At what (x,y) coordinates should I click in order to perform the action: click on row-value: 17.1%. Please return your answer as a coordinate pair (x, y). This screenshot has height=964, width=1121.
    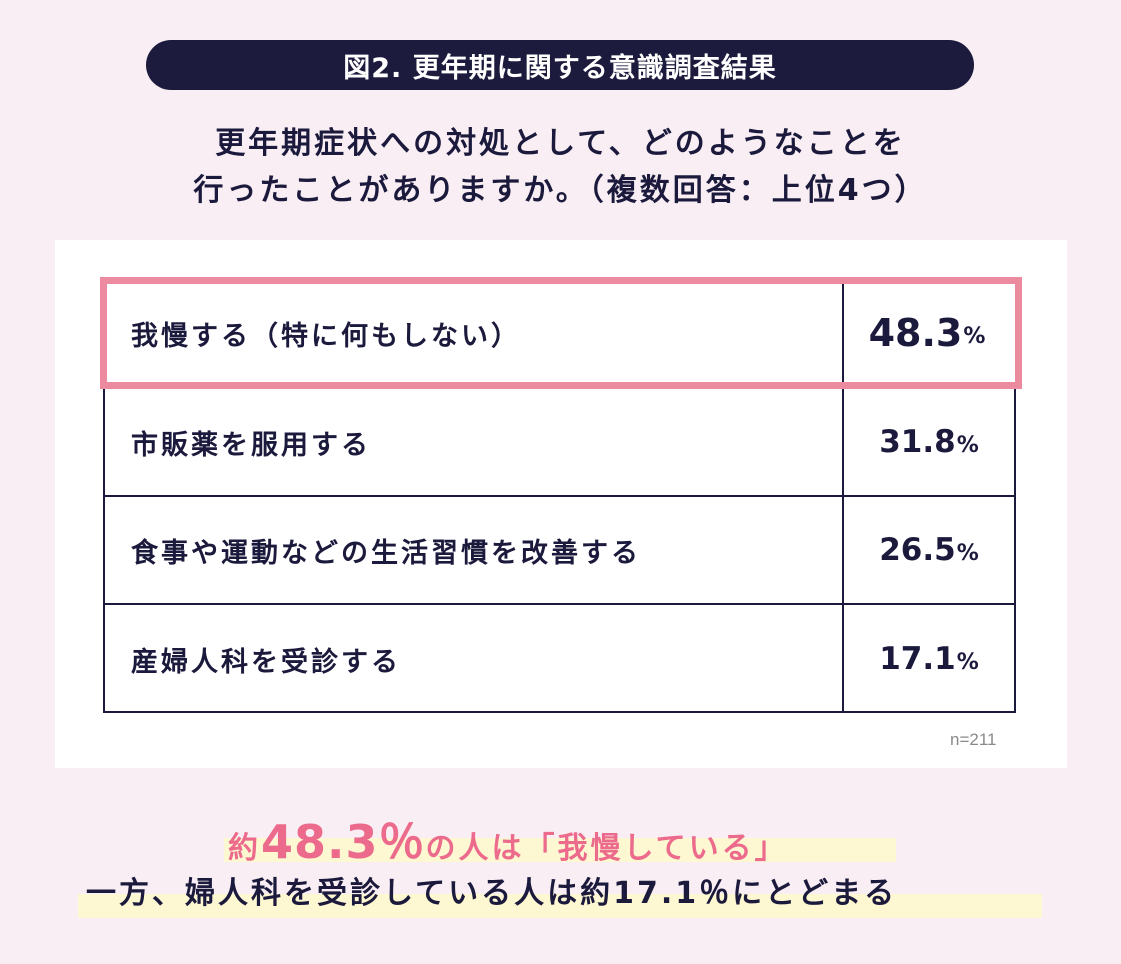
    Looking at the image, I should click on (929, 659).